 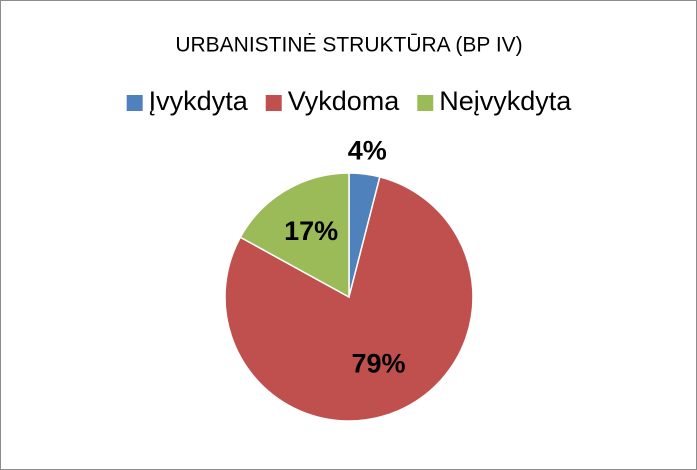 I want to click on legend-label: Vykdoma, so click(x=344, y=101).